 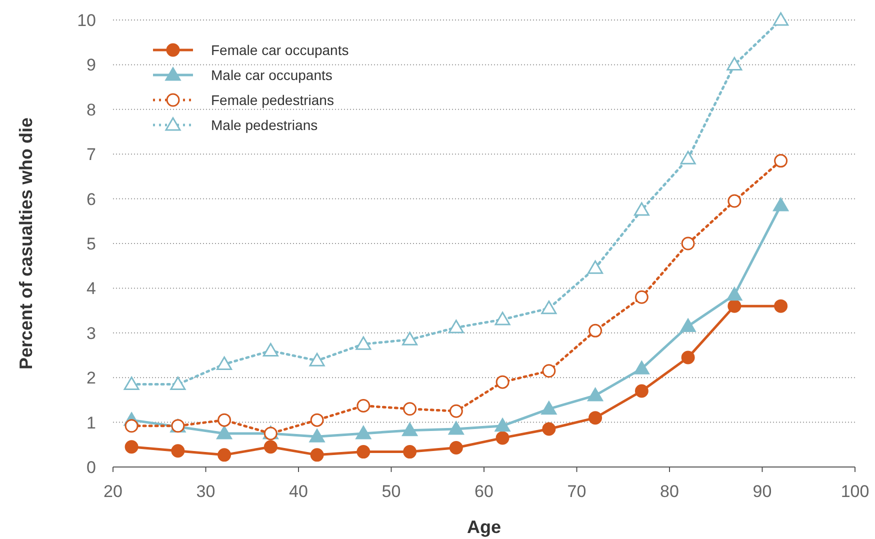 I want to click on x-tick-label: 80, so click(x=669, y=491).